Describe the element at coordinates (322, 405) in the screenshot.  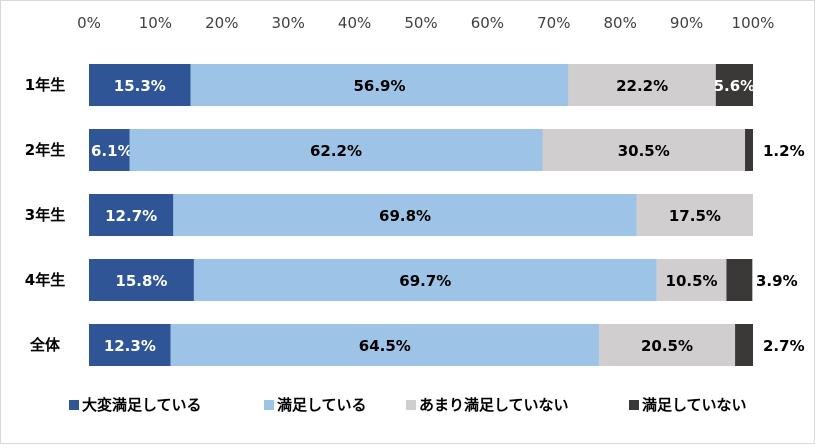
I see `legend-label: 満足している` at that location.